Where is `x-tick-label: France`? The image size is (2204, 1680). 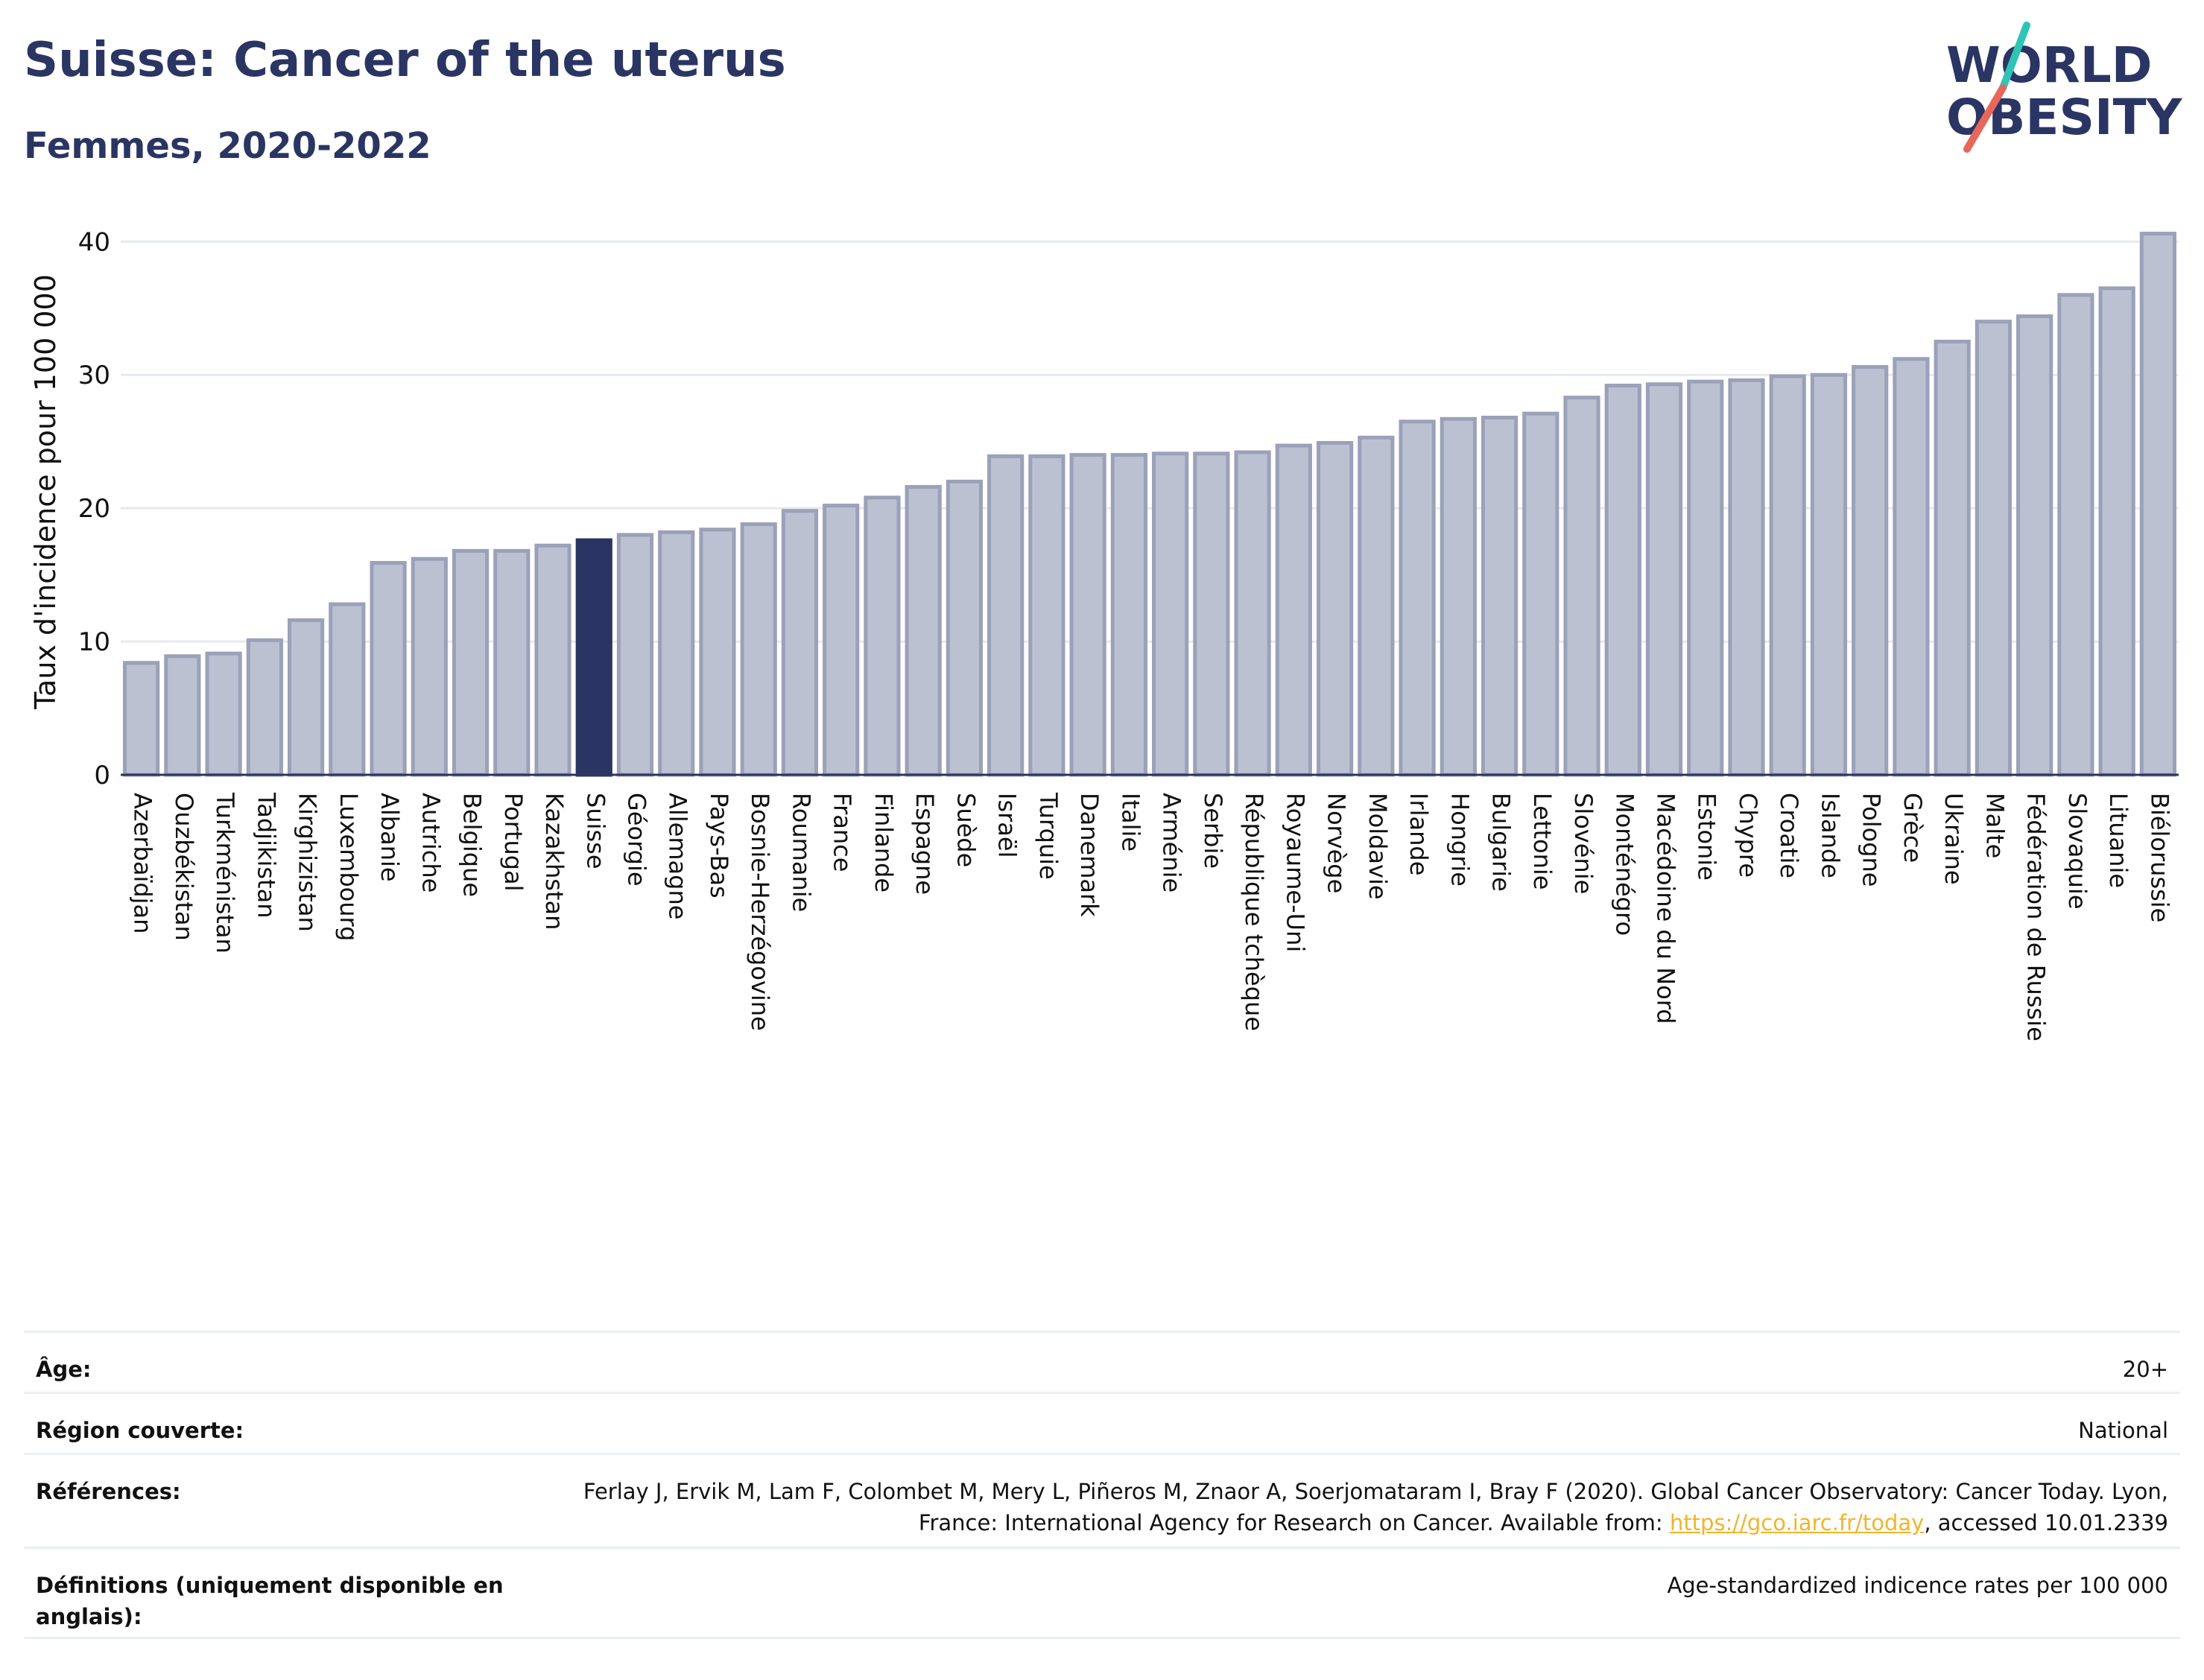
x-tick-label: France is located at coordinates (843, 832).